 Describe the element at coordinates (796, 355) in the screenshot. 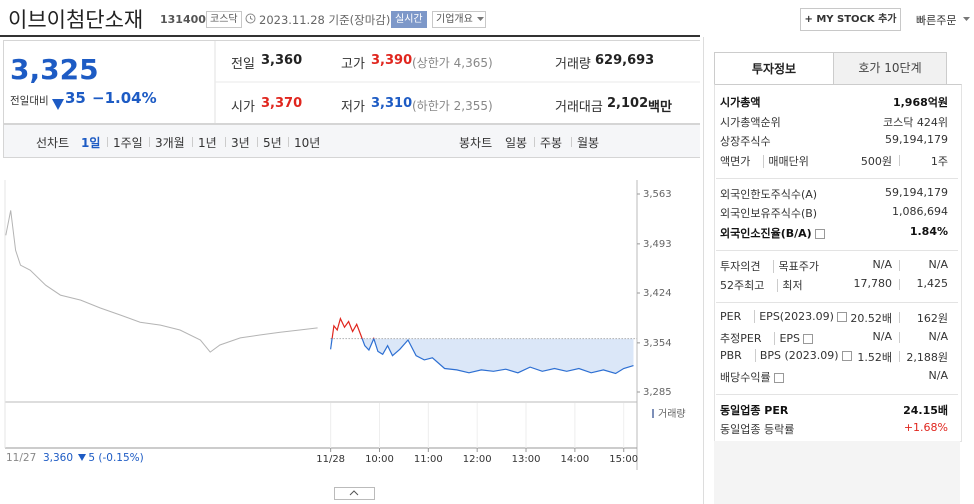

I see `info-label: BPS (2023.09)` at that location.